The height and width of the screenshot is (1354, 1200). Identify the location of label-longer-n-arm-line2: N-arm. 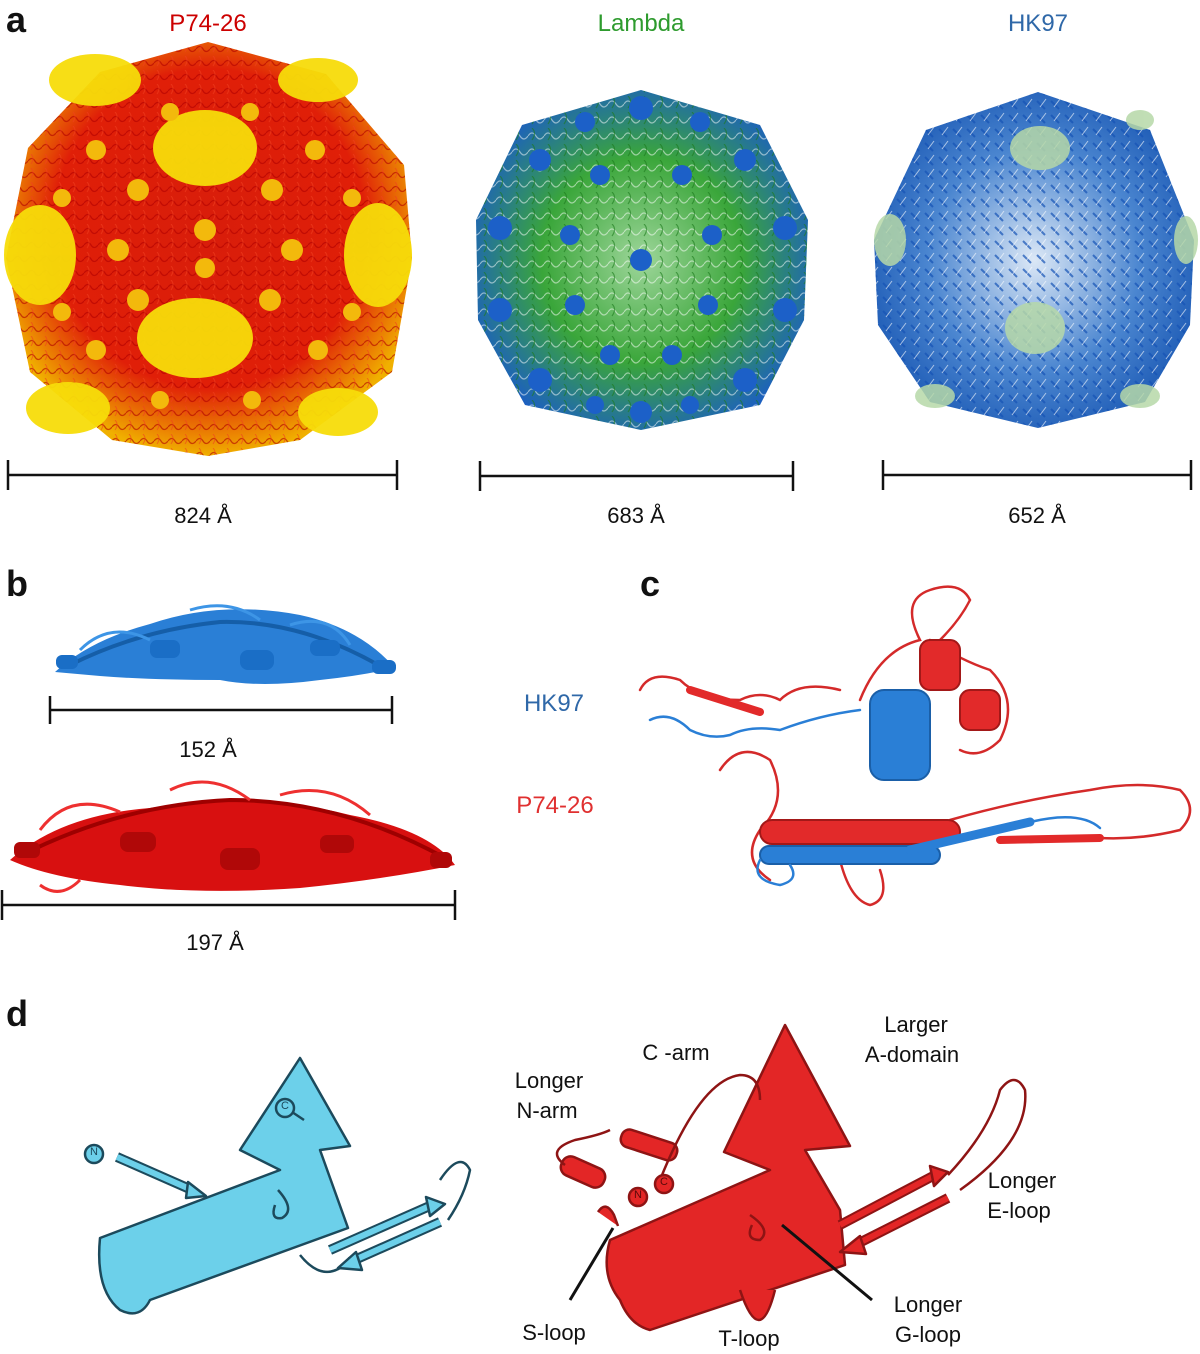
(547, 1110).